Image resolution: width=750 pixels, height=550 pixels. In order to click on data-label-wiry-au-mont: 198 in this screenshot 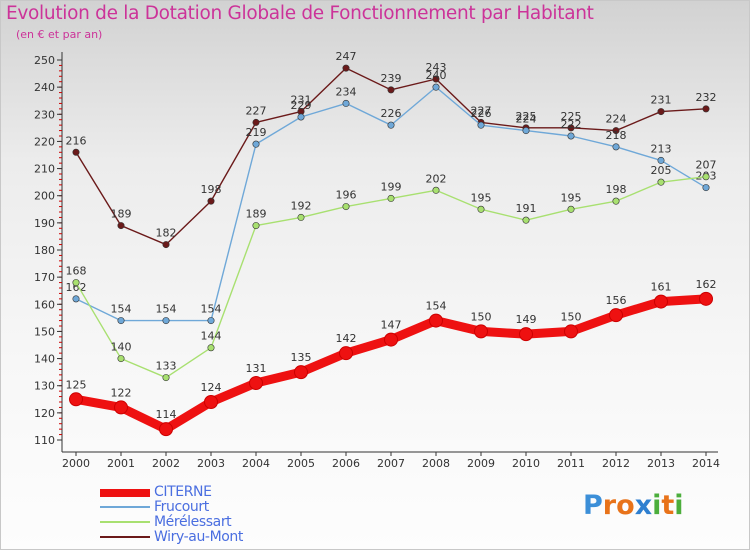, I will do `click(211, 189)`.